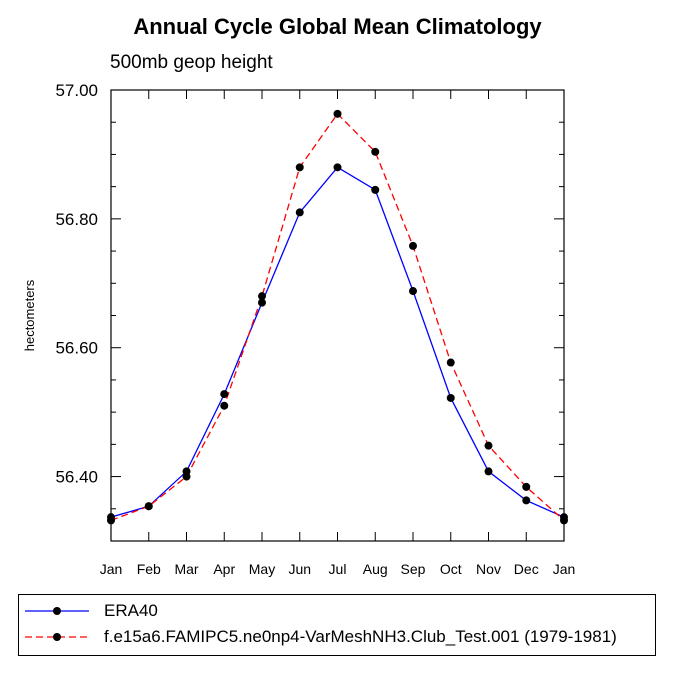  I want to click on x-tick-label: Jul, so click(338, 569).